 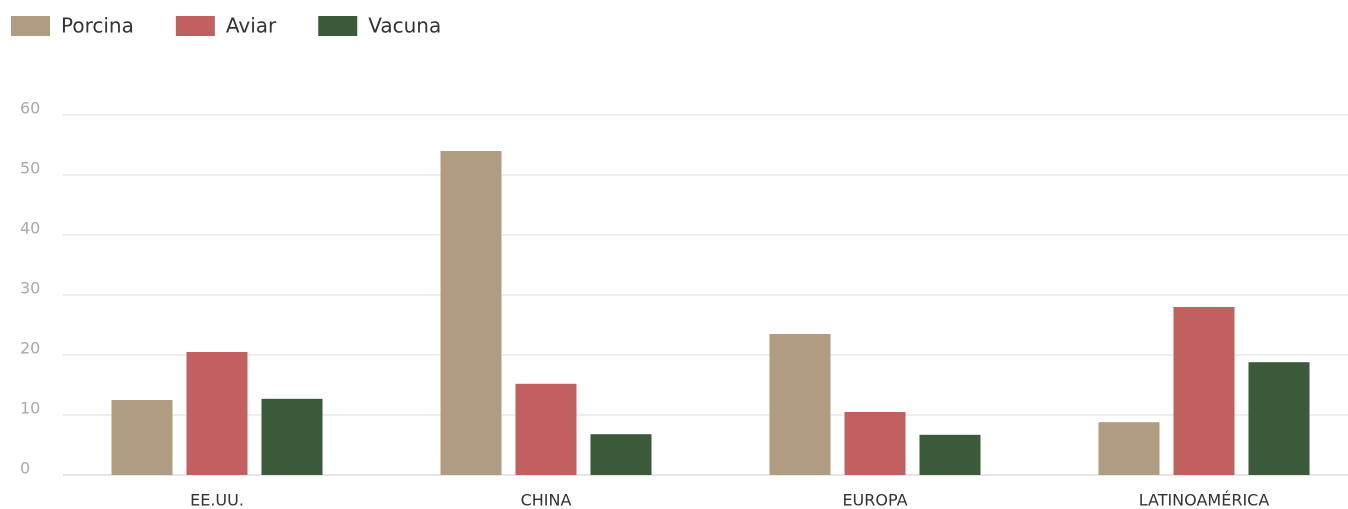 I want to click on y-tick-label: 40, so click(x=30, y=228).